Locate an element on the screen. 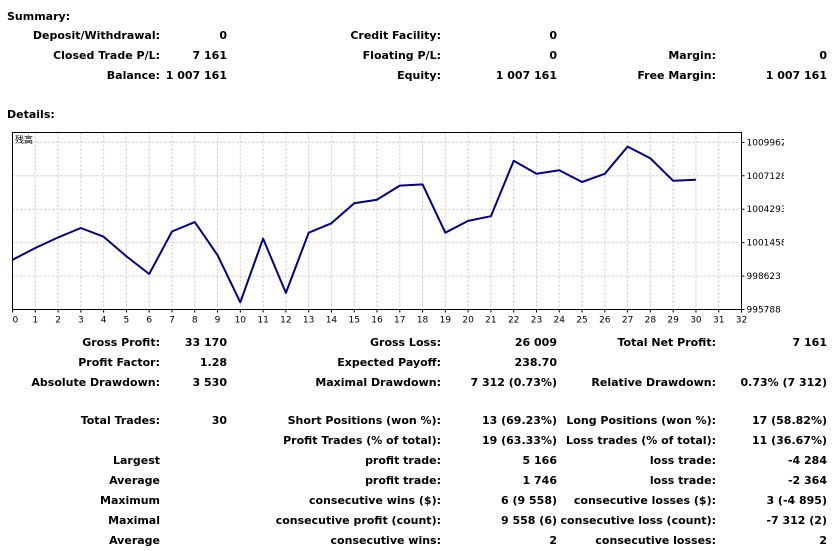  x-tick-label: 1 is located at coordinates (35, 321).